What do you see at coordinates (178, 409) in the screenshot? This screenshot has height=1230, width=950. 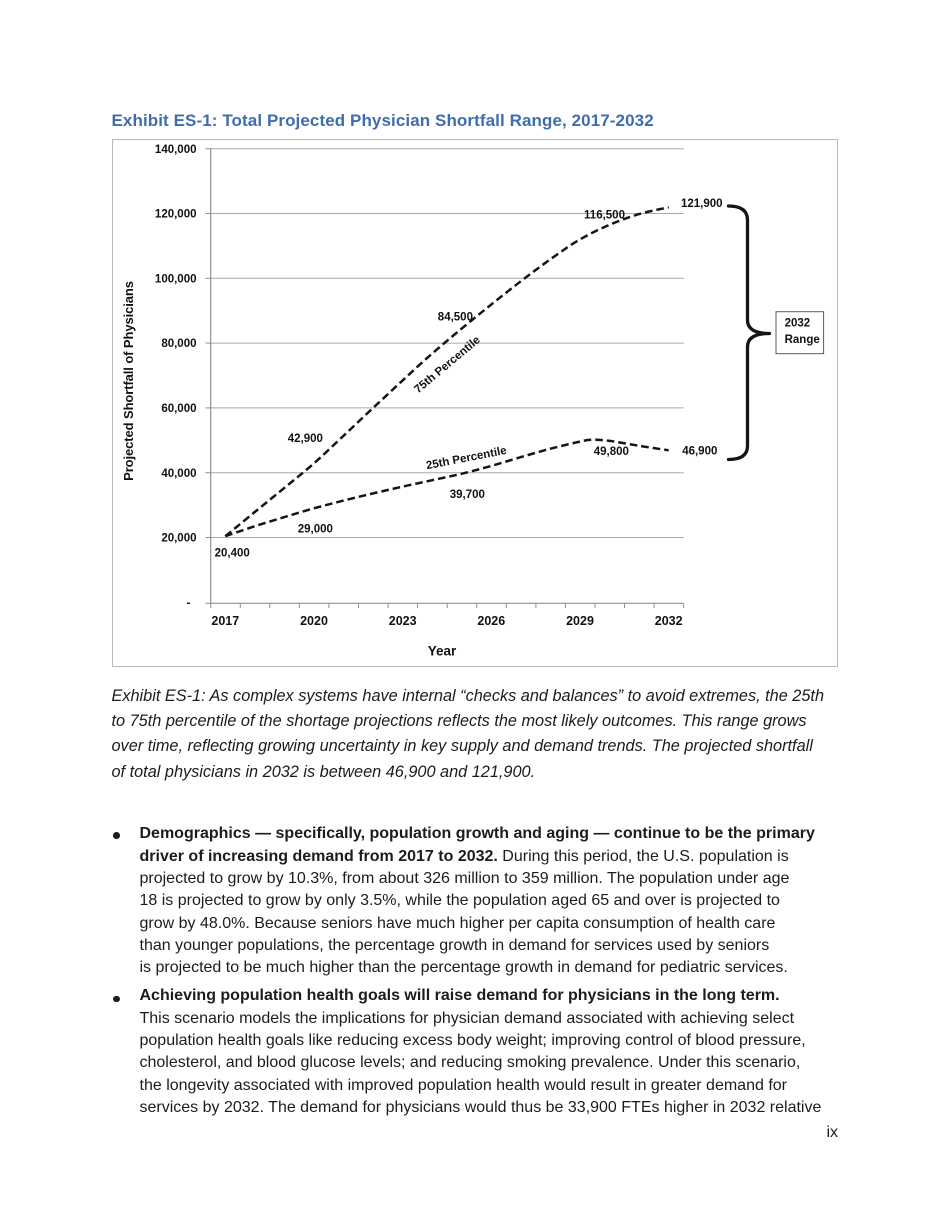 I see `svg-text: 60,000` at bounding box center [178, 409].